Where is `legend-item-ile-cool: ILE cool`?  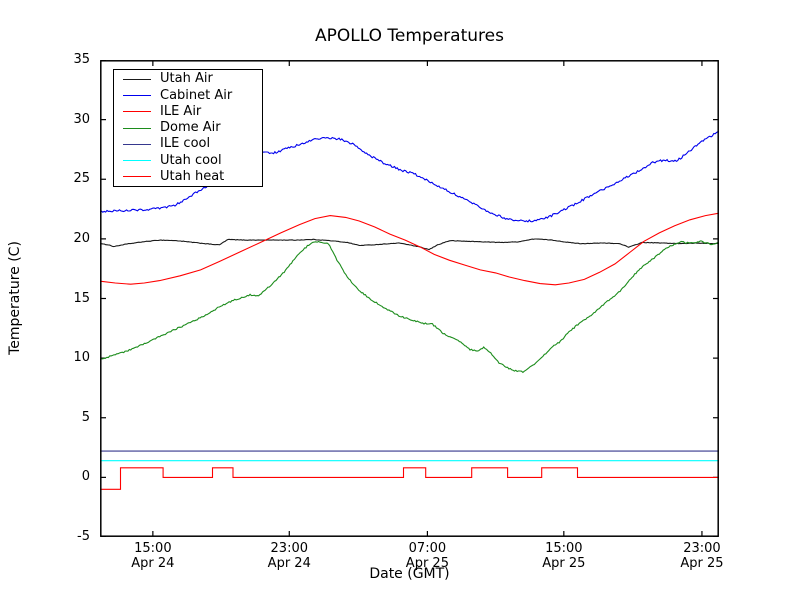 legend-item-ile-cool: ILE cool is located at coordinates (188, 144).